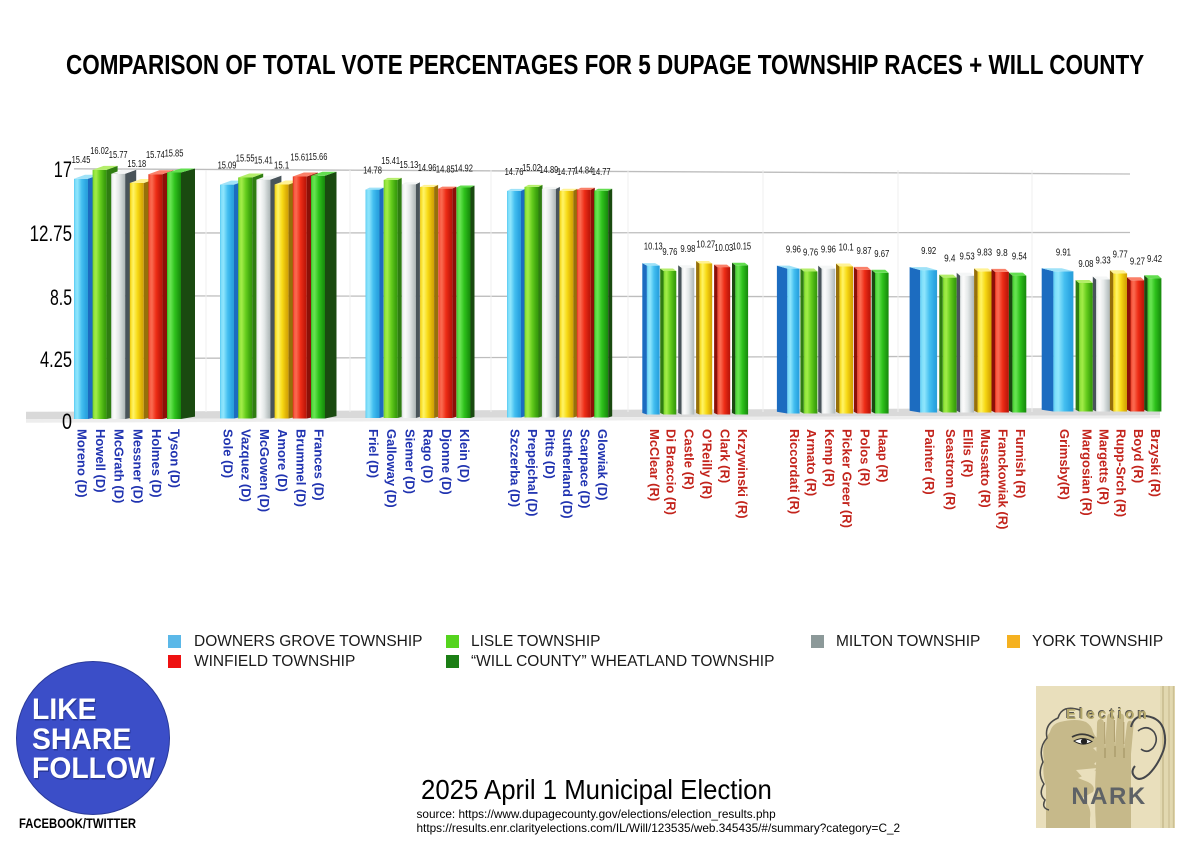 This screenshot has width=1200, height=848. What do you see at coordinates (863, 251) in the screenshot?
I see `svg-text: 9.87` at bounding box center [863, 251].